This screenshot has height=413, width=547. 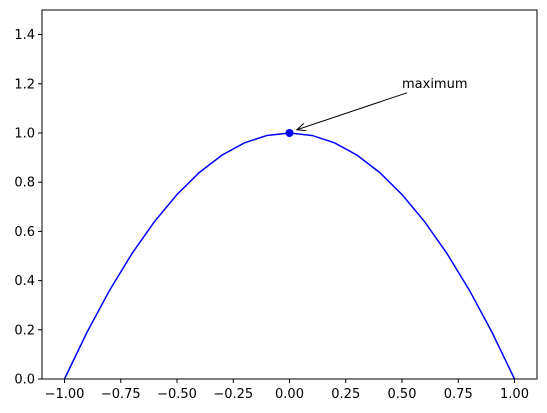 I want to click on x-tick-label: −0.50, so click(x=177, y=394).